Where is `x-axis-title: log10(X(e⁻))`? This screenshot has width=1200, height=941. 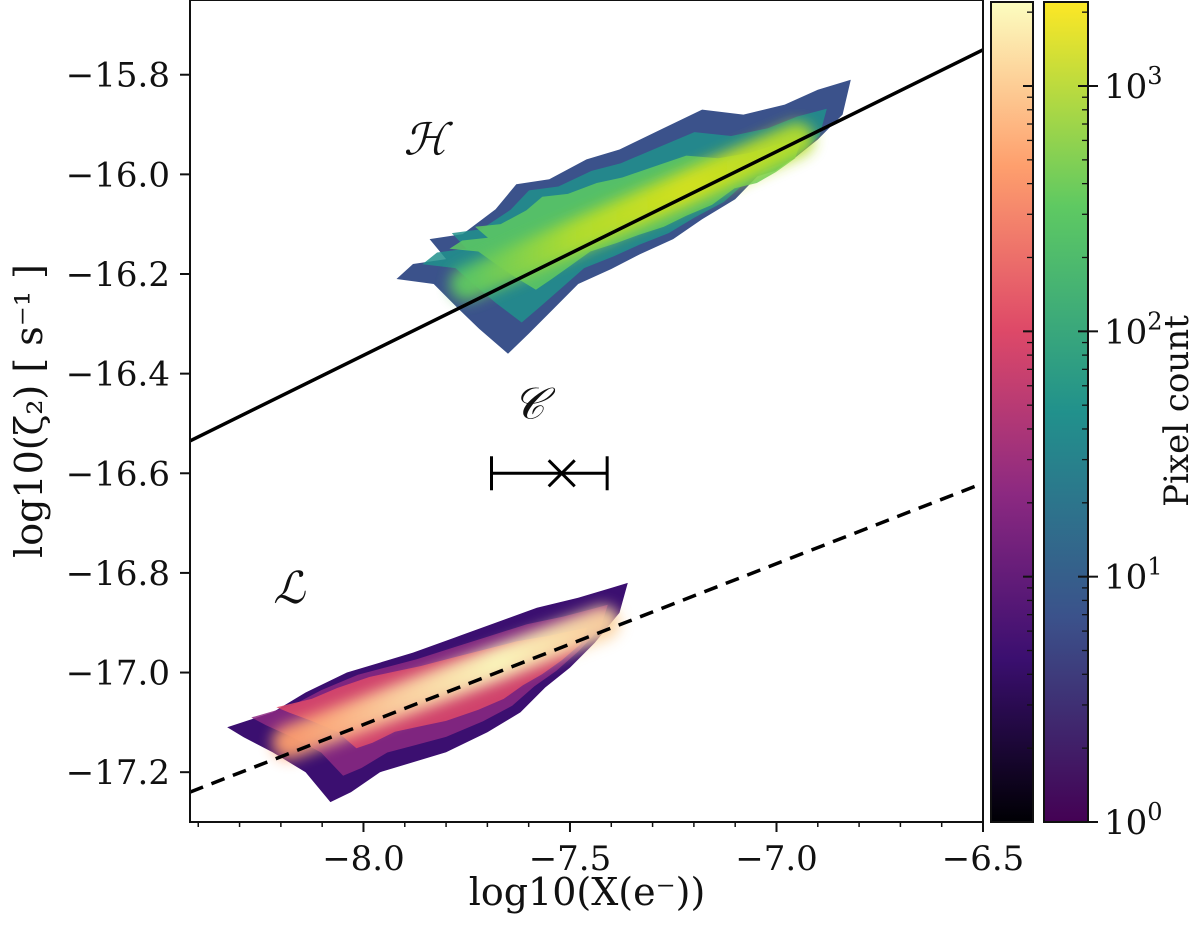 x-axis-title: log10(X(e⁻)) is located at coordinates (587, 892).